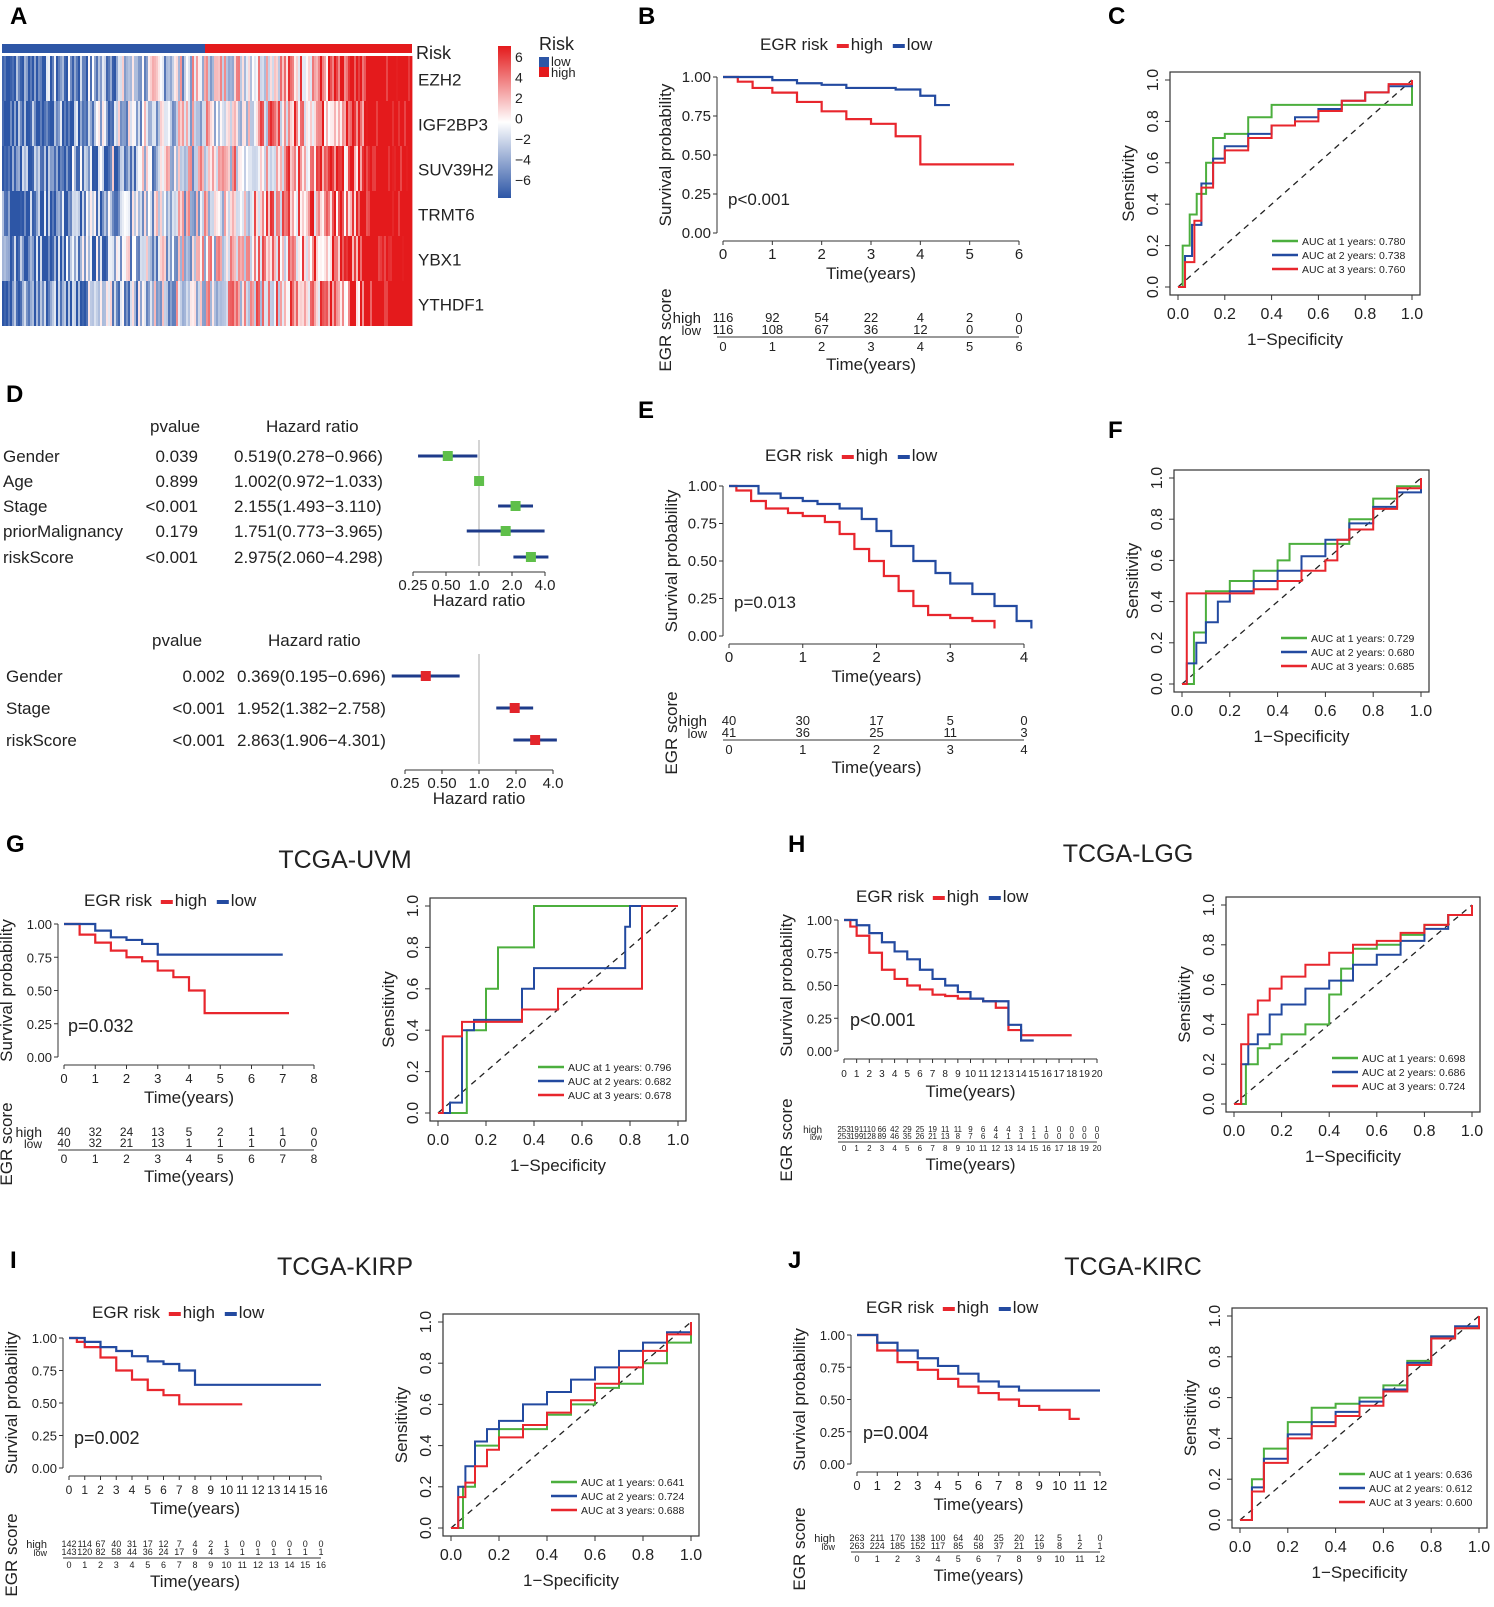 Image resolution: width=1494 pixels, height=1607 pixels. Describe the element at coordinates (871, 273) in the screenshot. I see `x-axis-label: Time(years)` at that location.